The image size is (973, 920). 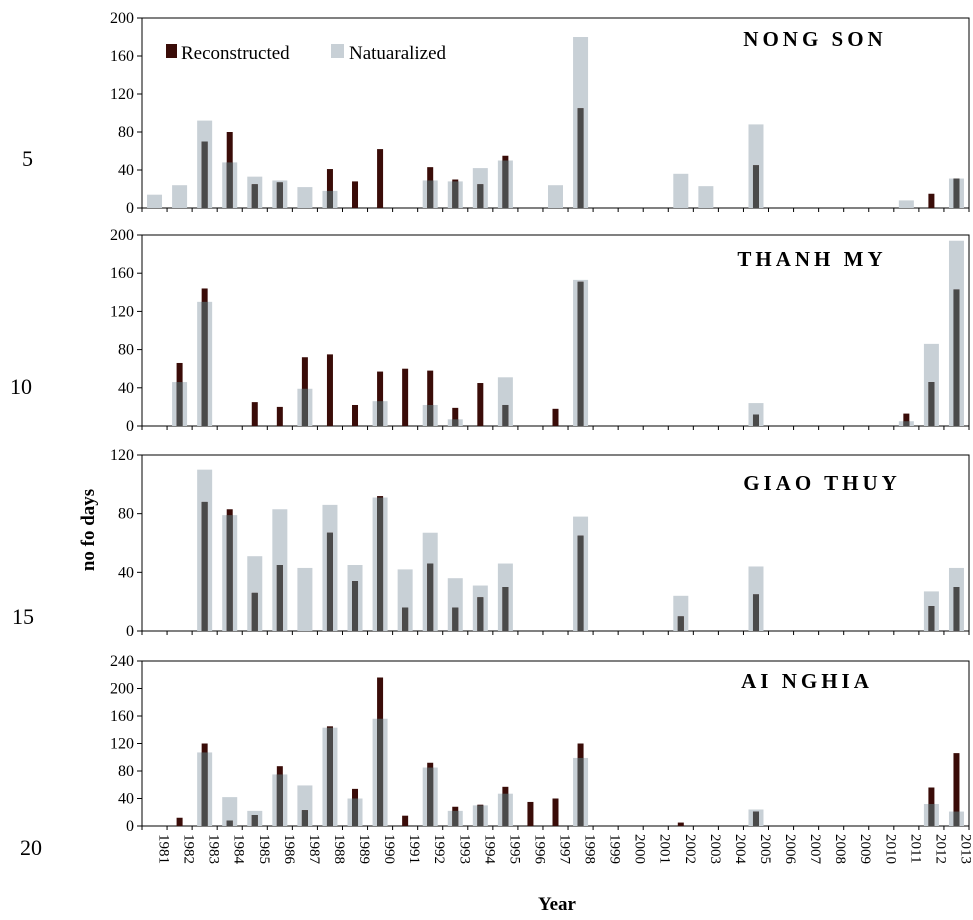 I want to click on x-tick-label: 1983, so click(x=214, y=849).